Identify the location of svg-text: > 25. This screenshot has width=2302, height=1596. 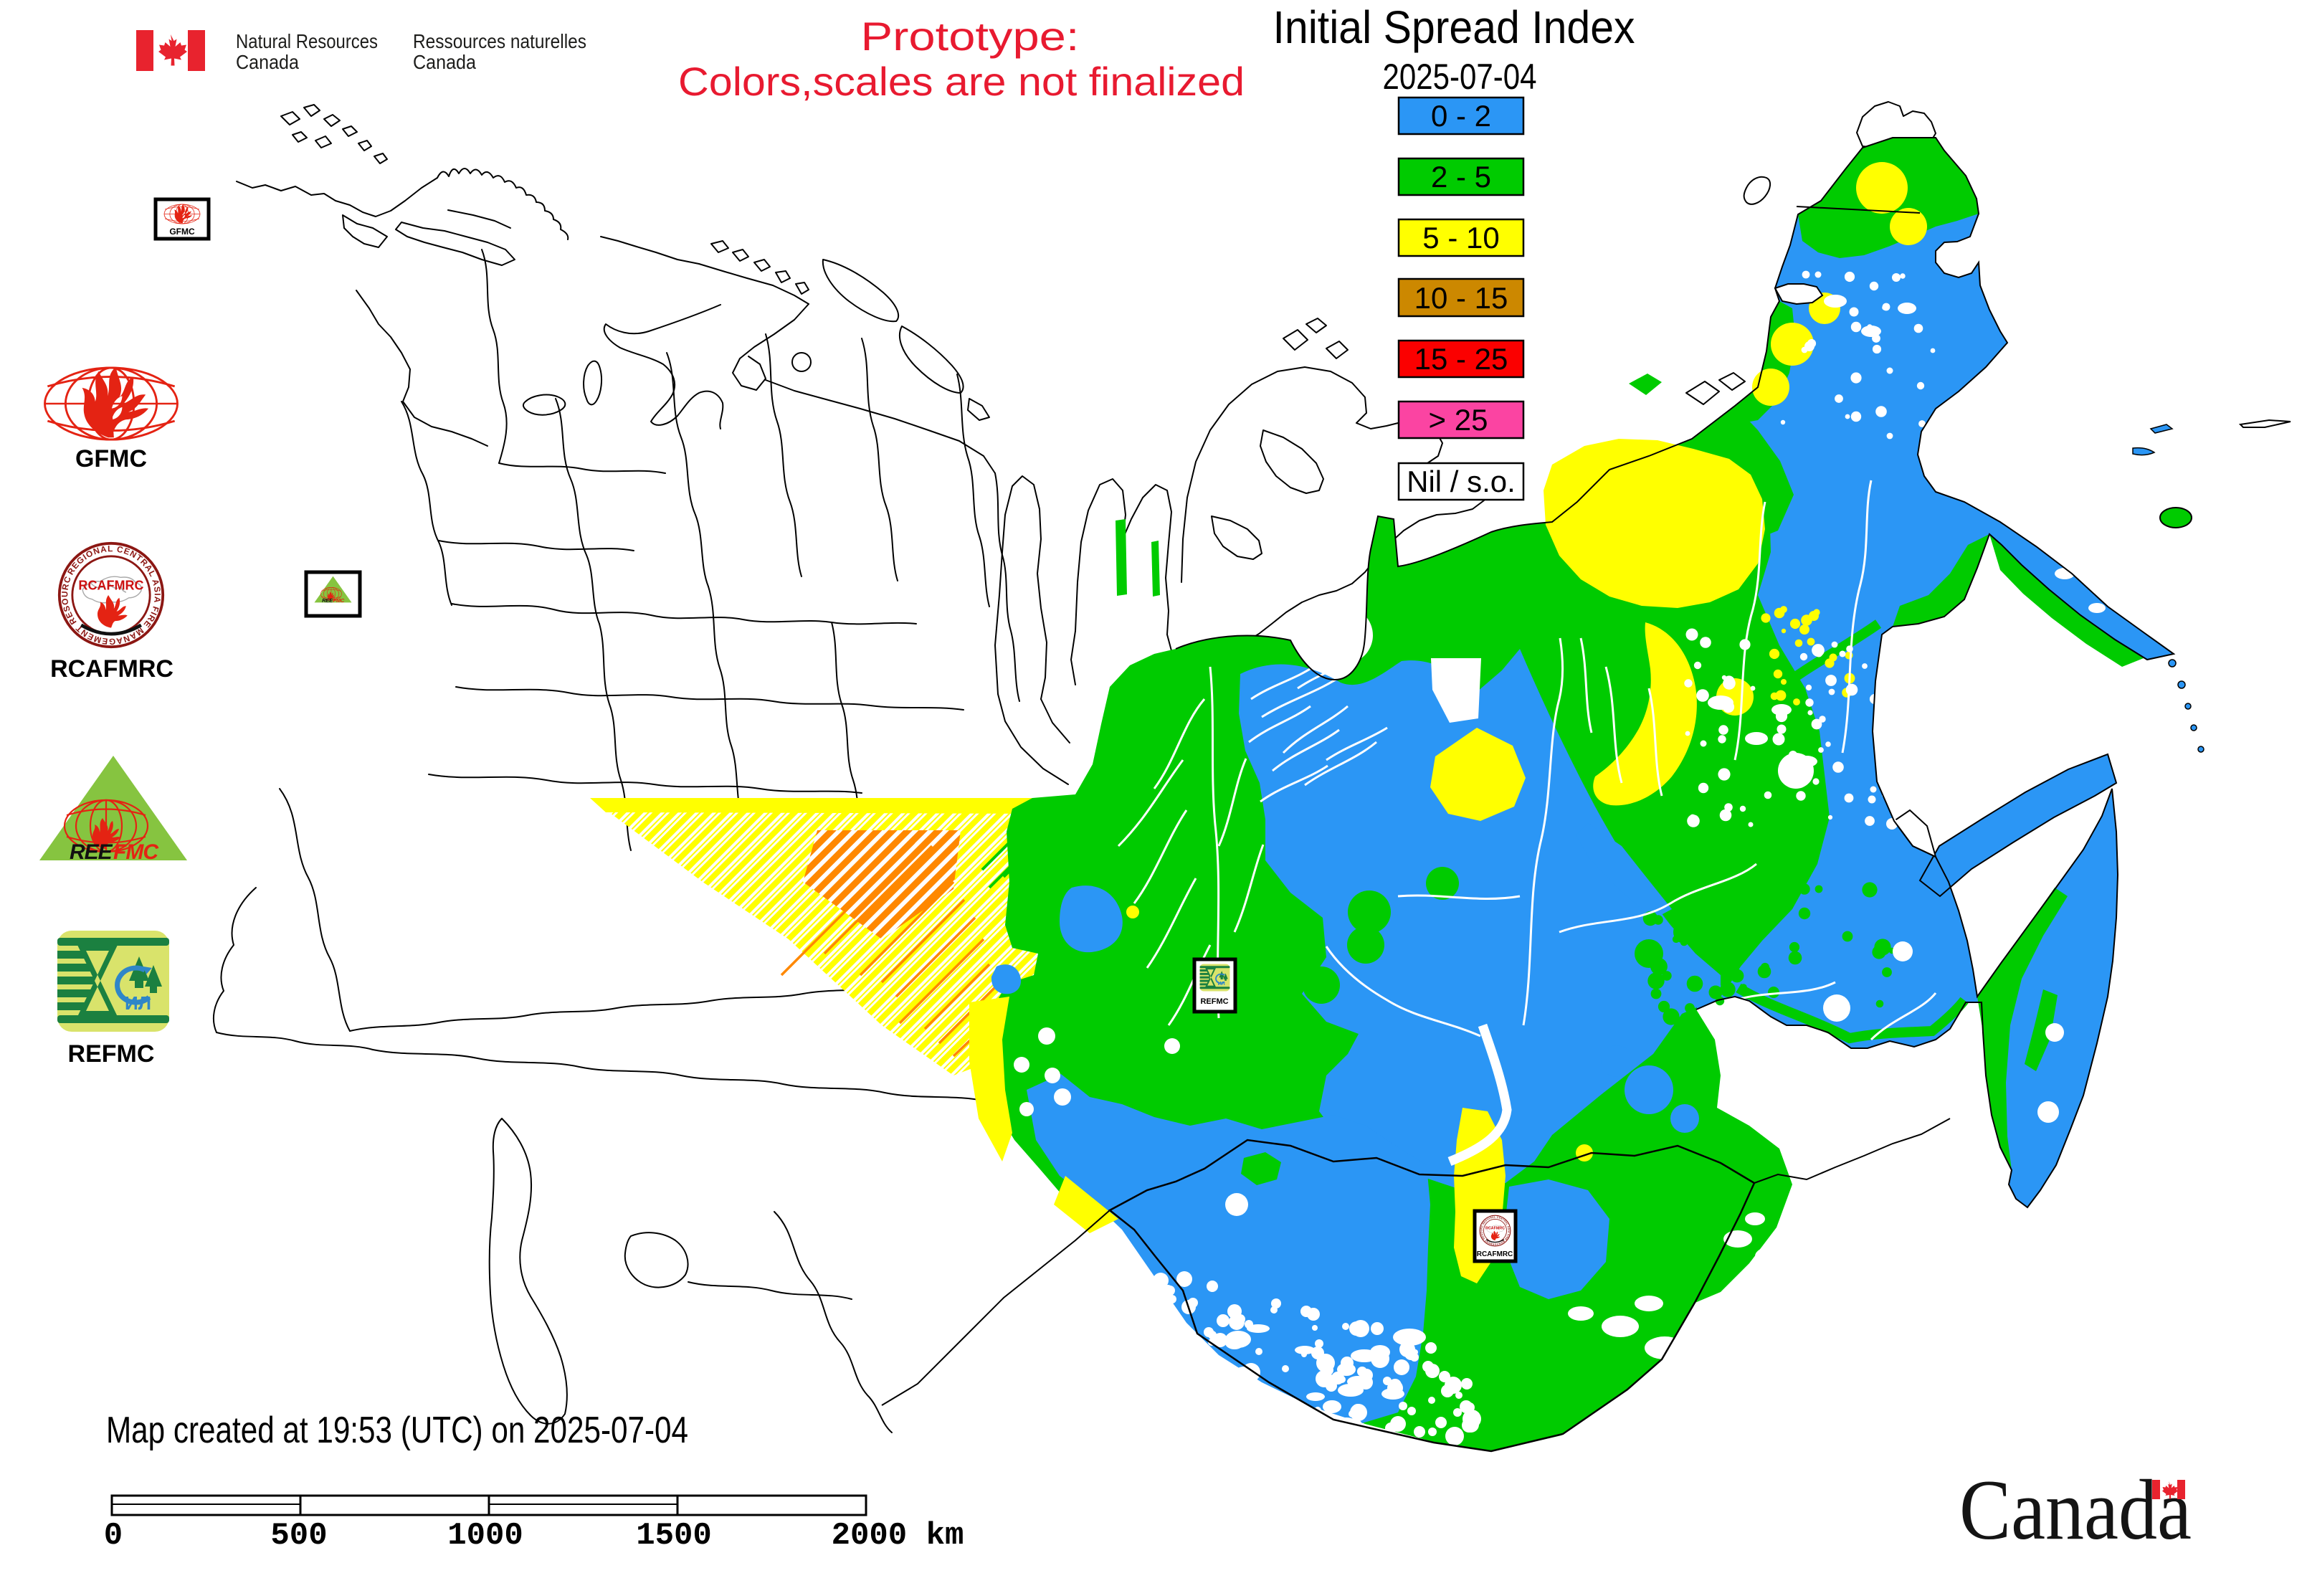
(1459, 420).